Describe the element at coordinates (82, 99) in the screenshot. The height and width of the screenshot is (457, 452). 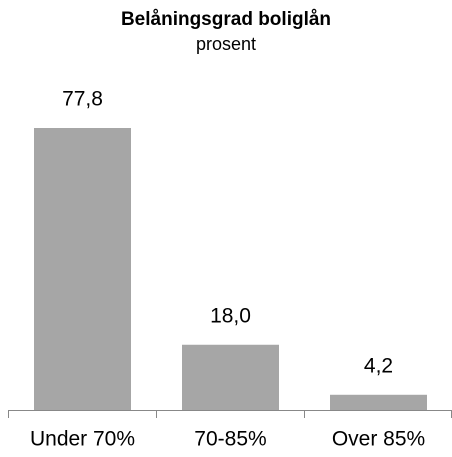
I see `value-label: 77,8` at that location.